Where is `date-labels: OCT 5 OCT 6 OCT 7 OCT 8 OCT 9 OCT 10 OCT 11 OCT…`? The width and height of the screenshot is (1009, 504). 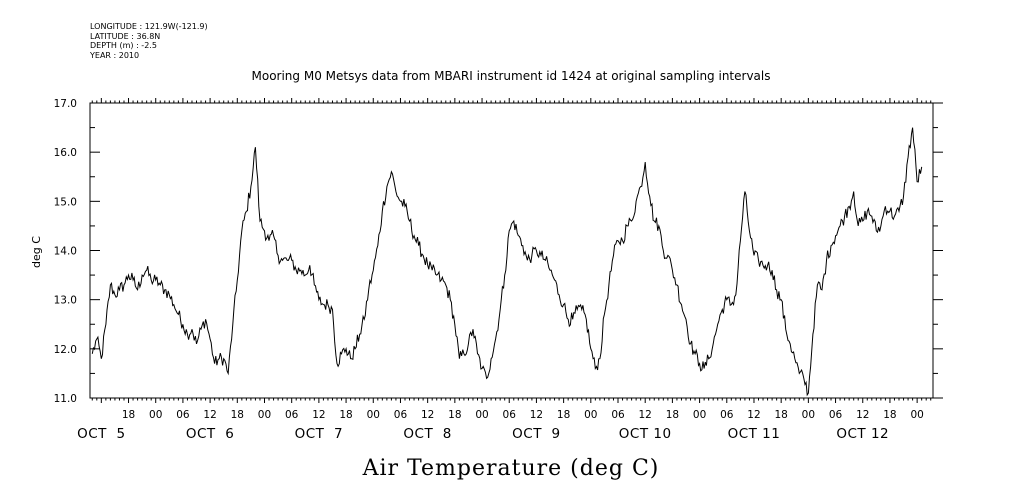
date-labels: OCT 5 OCT 6 OCT 7 OCT 8 OCT 9 OCT 10 OCT 11 OCT… is located at coordinates (483, 434).